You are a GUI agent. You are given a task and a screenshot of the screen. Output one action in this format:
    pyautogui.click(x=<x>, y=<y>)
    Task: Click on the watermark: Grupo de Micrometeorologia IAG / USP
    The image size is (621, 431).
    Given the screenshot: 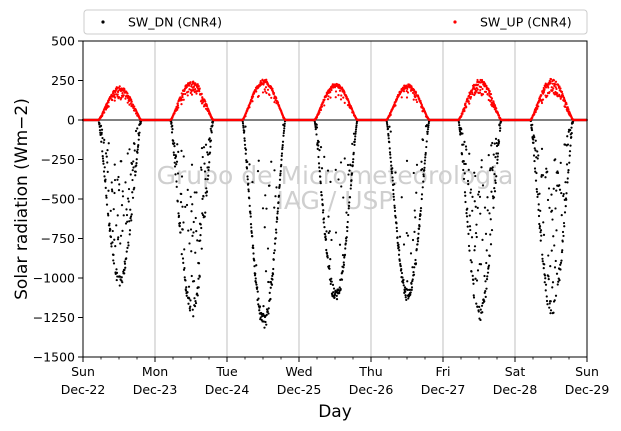 What is the action you would take?
    pyautogui.click(x=335, y=188)
    